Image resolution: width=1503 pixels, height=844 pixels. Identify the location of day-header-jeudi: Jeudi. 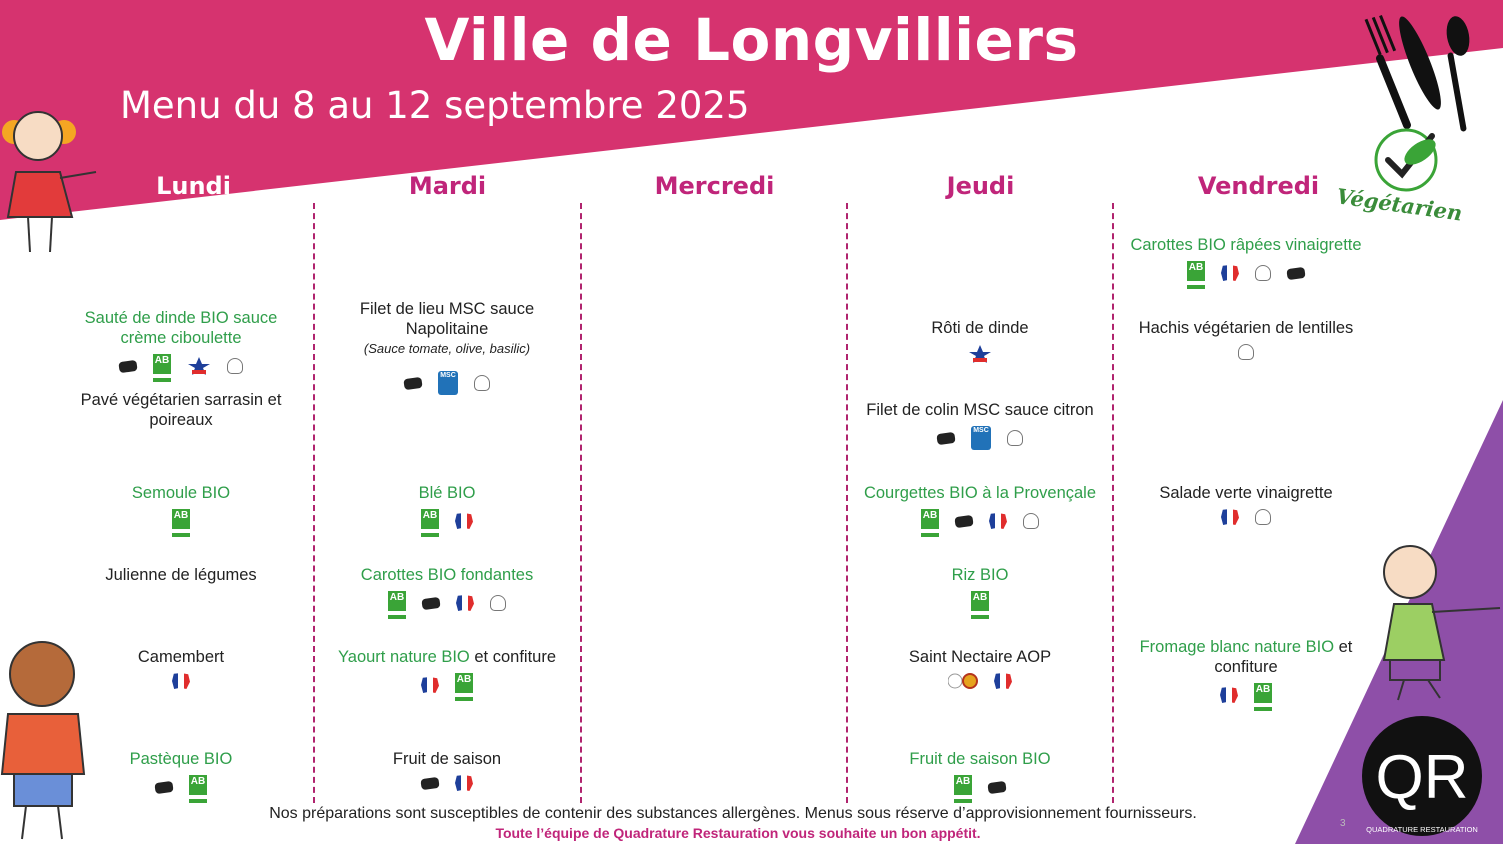
(980, 186).